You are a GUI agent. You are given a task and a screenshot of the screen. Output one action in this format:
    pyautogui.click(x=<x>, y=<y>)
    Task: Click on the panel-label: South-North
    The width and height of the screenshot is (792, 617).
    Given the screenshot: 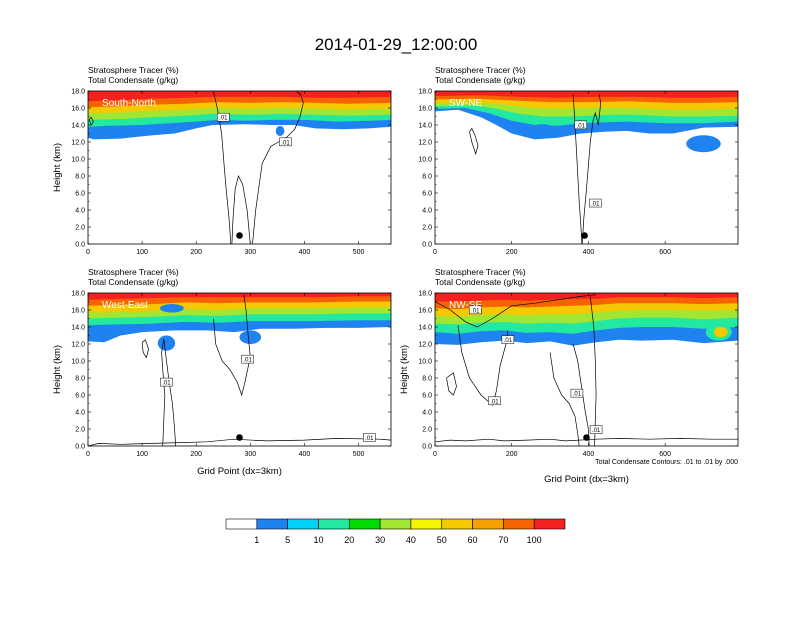 What is the action you would take?
    pyautogui.click(x=129, y=103)
    